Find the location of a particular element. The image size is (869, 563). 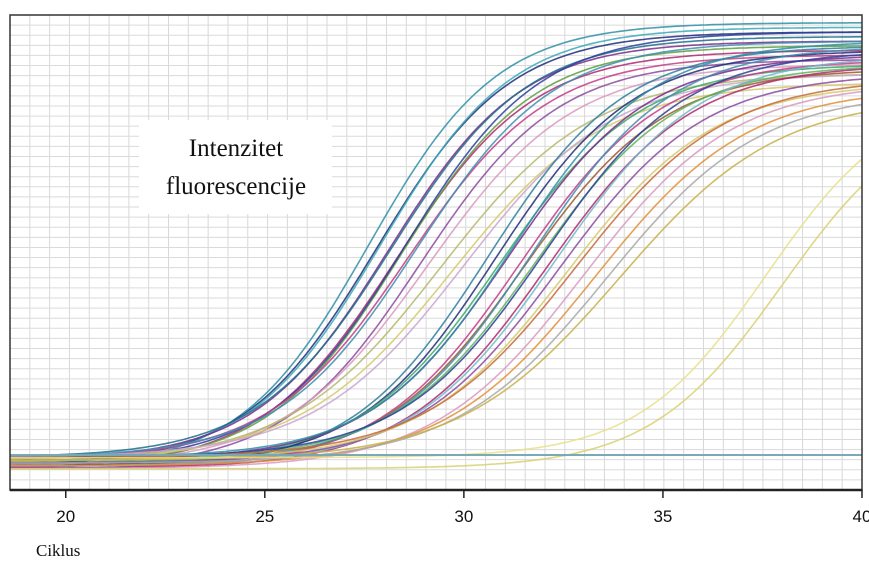

y-label-background is located at coordinates (235, 167).